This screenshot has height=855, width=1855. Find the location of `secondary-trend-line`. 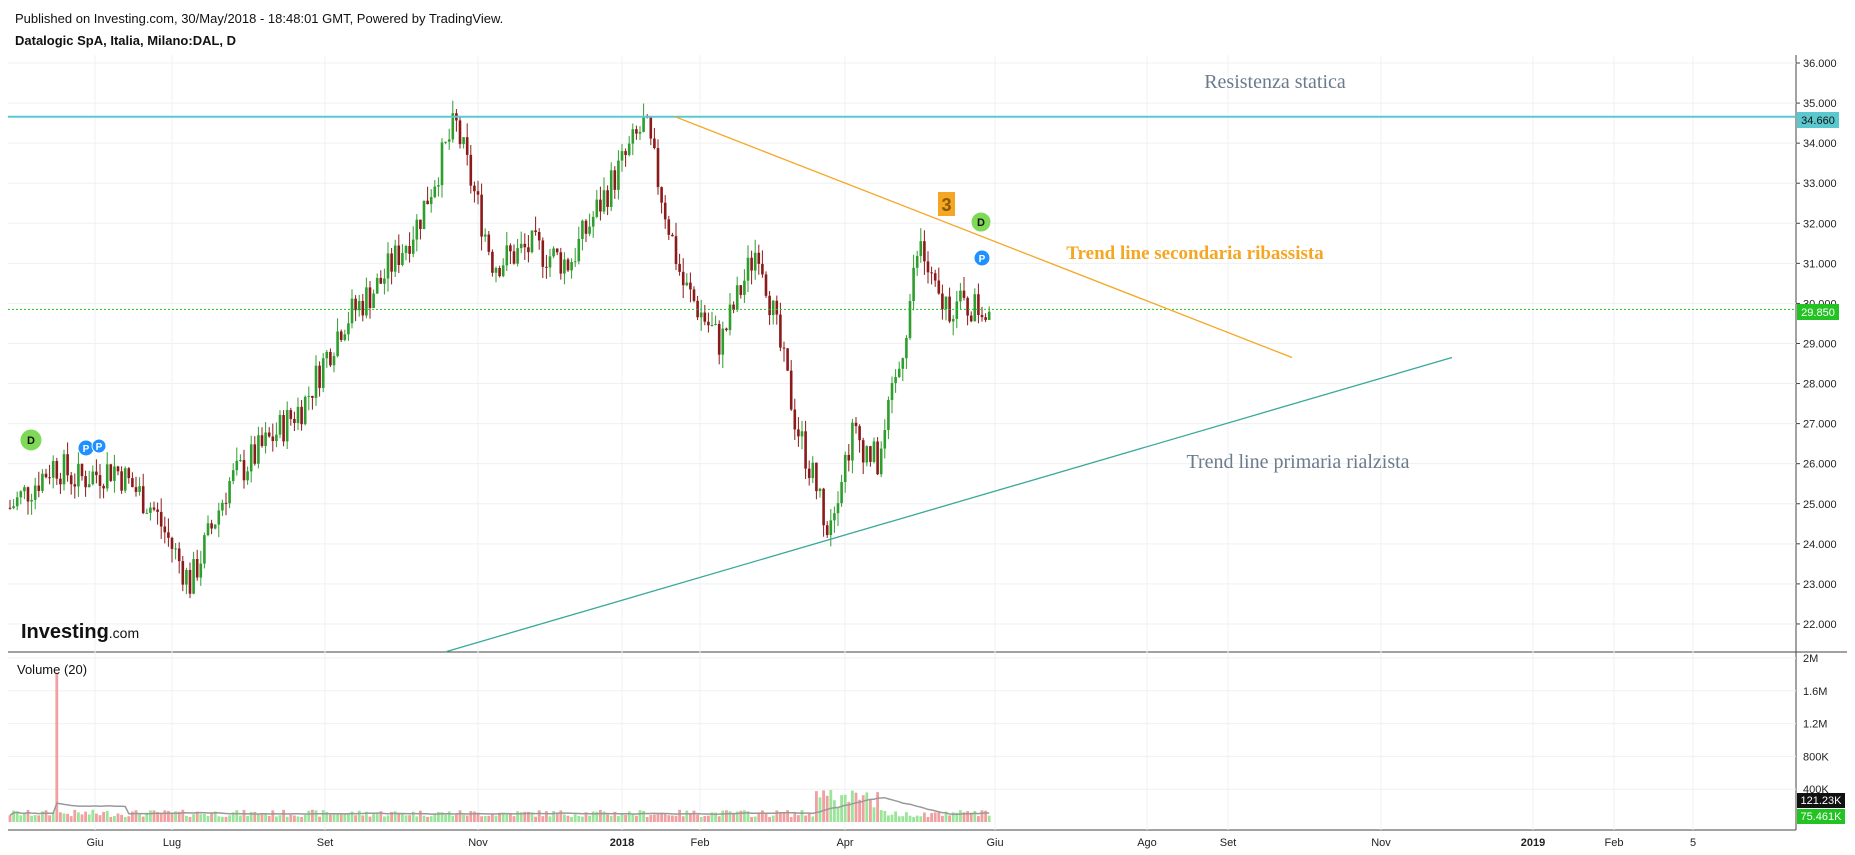

secondary-trend-line is located at coordinates (983, 237).